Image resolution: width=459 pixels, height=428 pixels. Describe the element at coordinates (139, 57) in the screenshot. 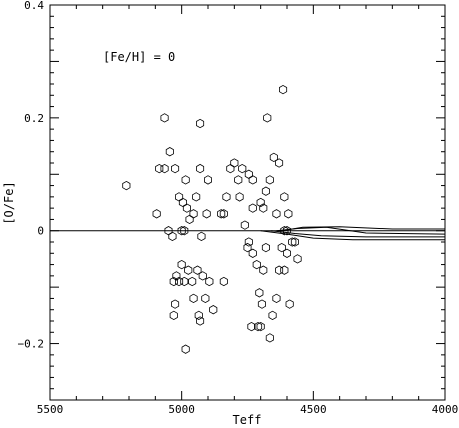

I see `annotation-label: [Fe/H] = 0` at that location.